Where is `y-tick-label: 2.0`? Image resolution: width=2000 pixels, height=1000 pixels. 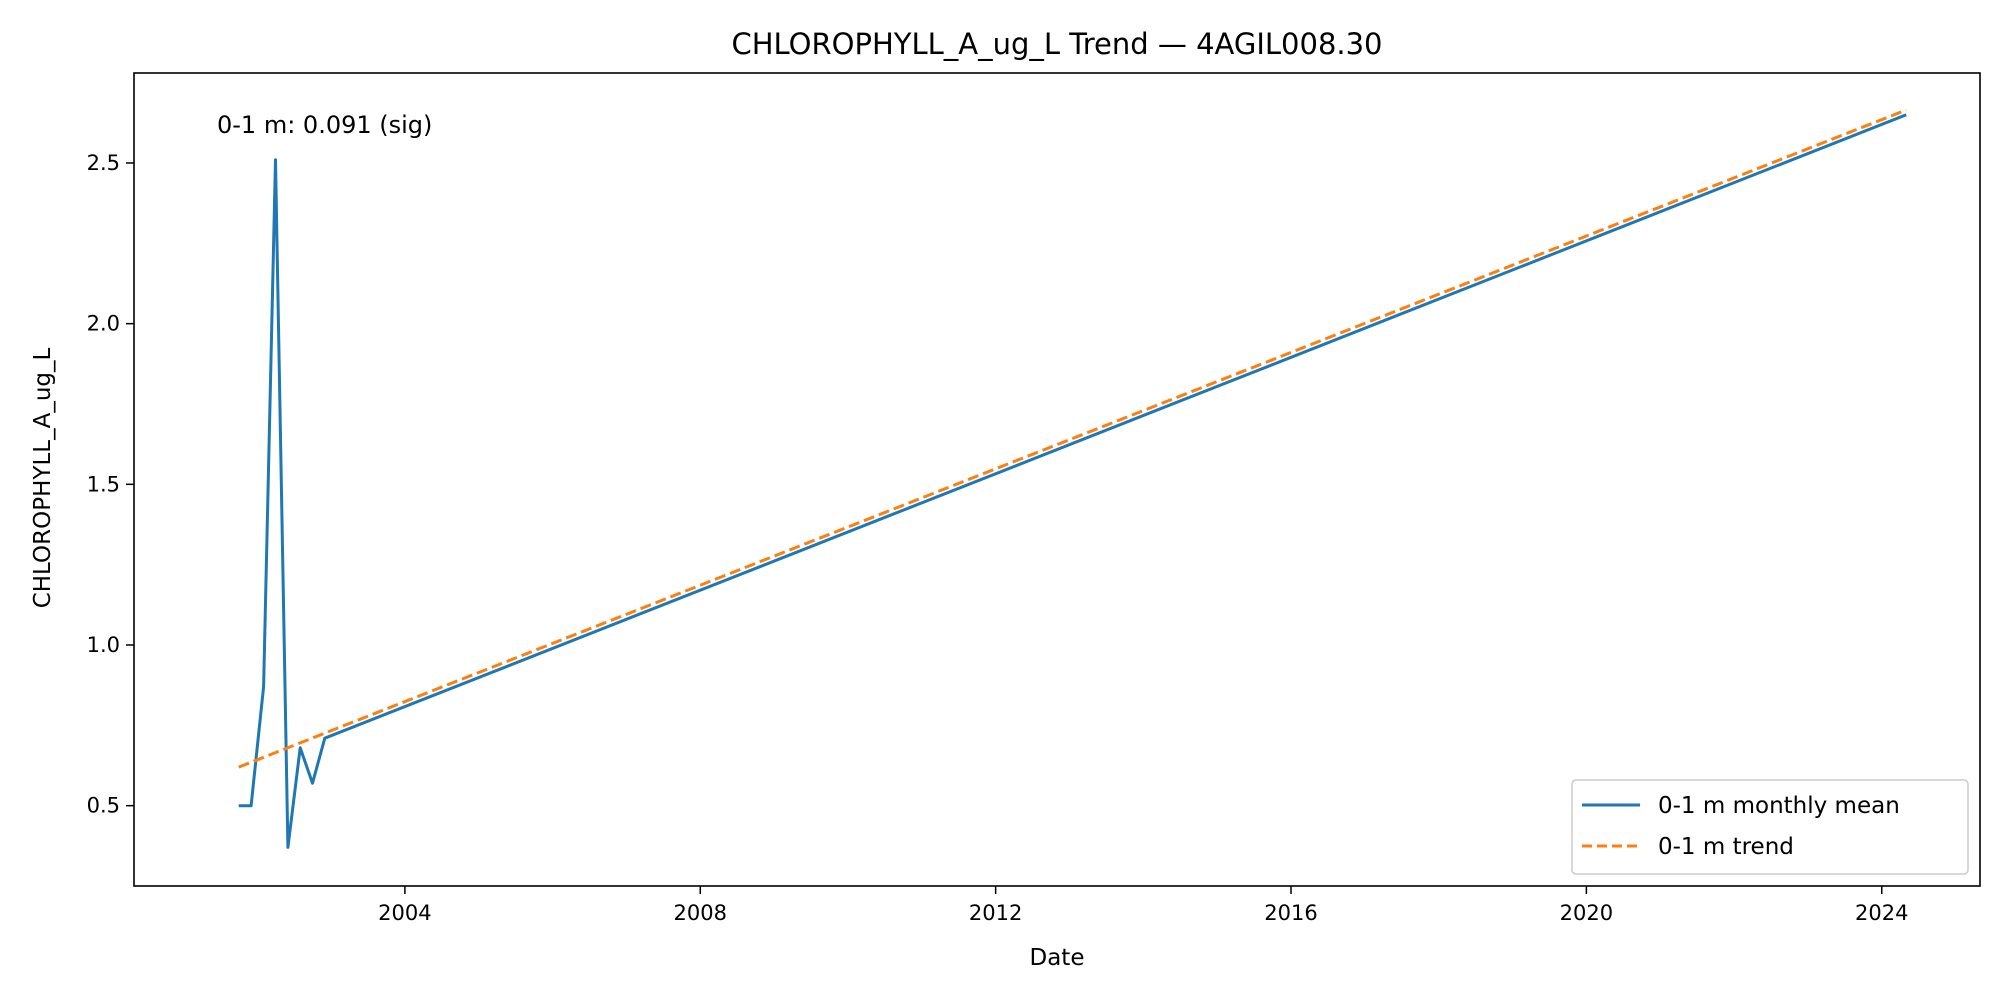 y-tick-label: 2.0 is located at coordinates (103, 324).